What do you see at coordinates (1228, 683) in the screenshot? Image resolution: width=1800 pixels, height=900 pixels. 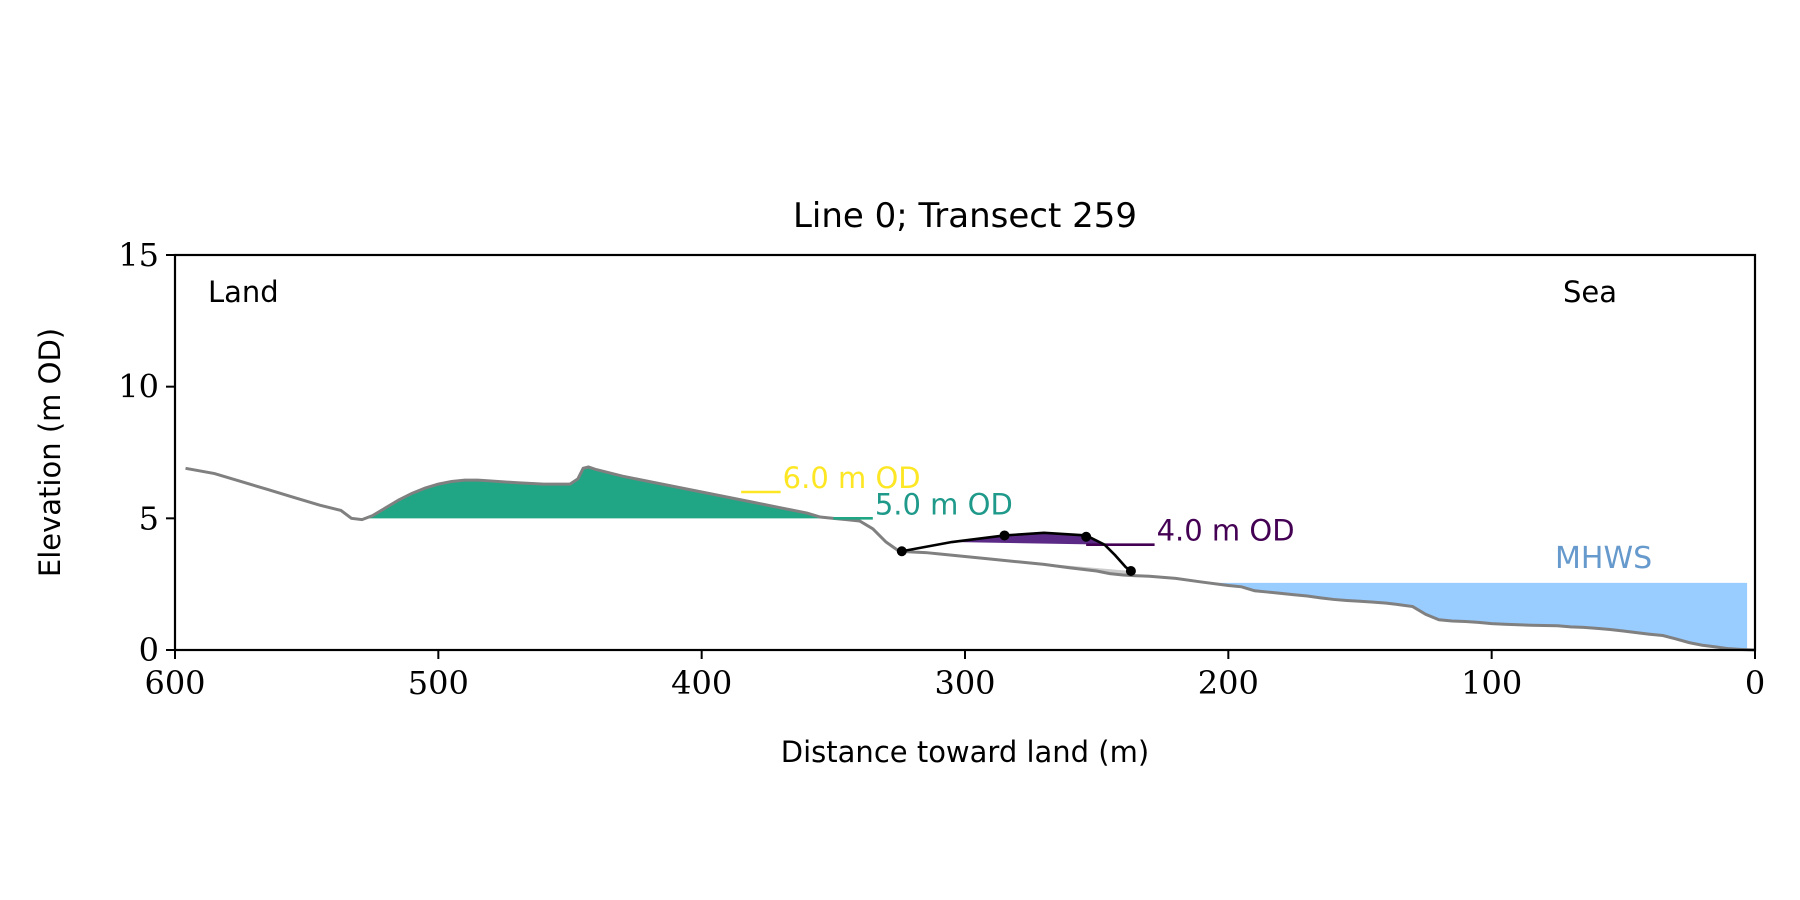 I see `x-tick-label-200: 200` at bounding box center [1228, 683].